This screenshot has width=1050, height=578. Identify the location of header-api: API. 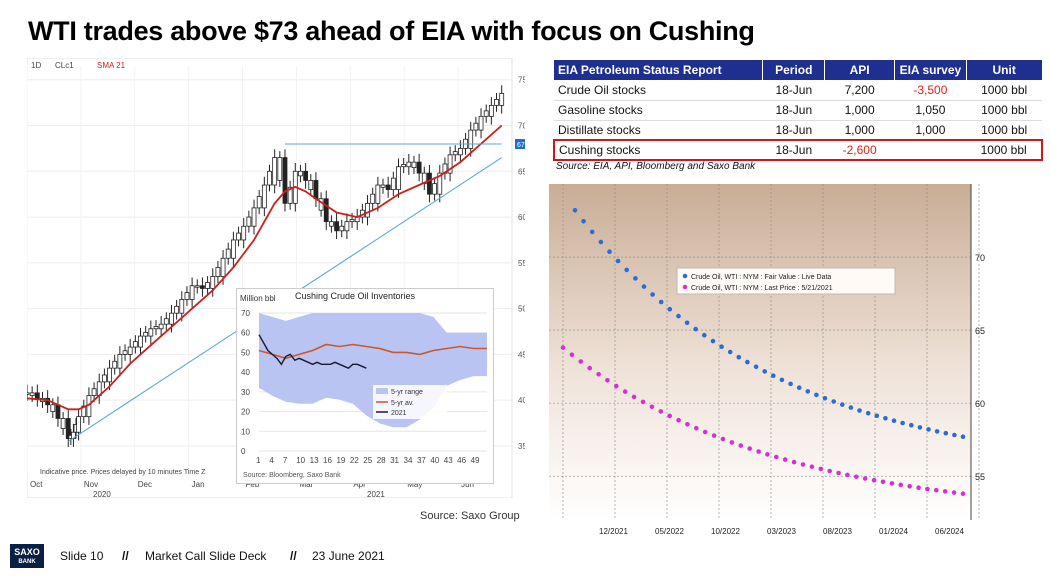
(859, 70).